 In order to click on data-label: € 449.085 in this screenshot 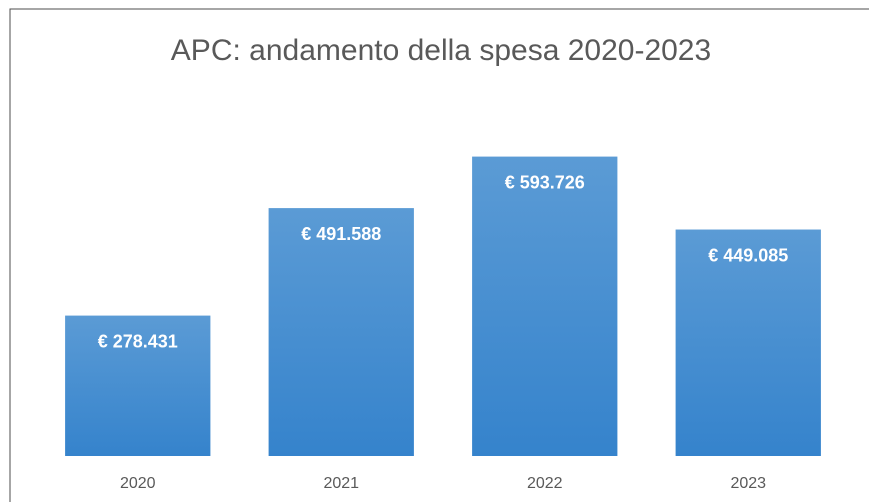, I will do `click(748, 255)`.